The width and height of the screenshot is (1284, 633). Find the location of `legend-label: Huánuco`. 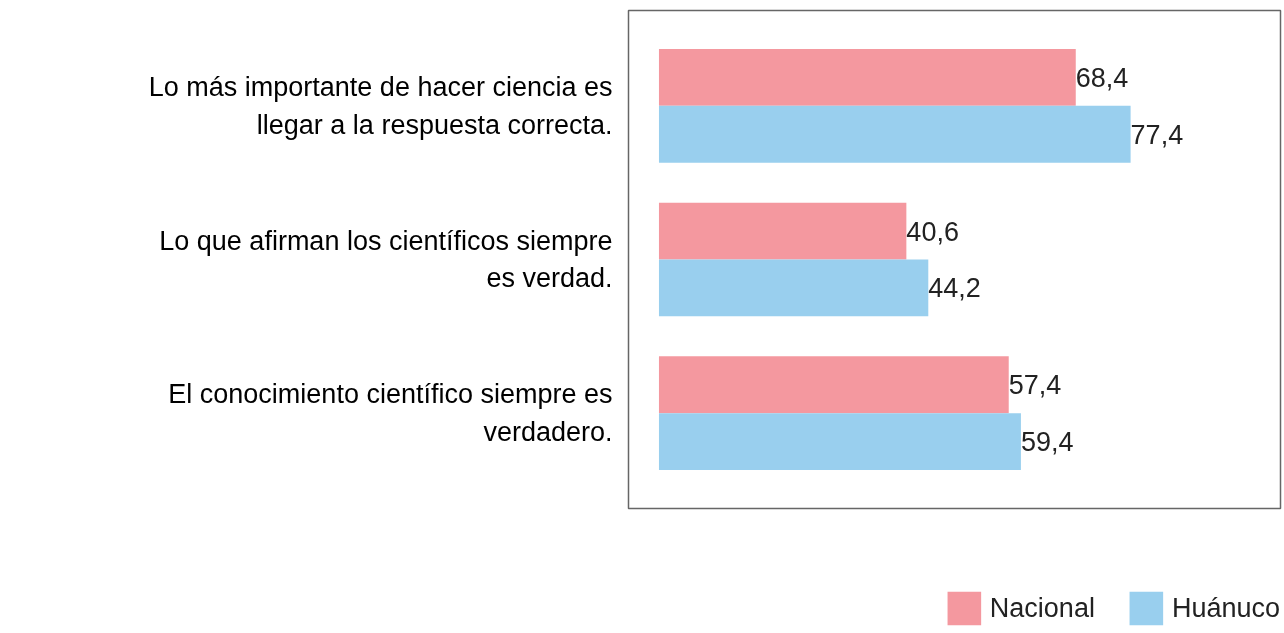

legend-label: Huánuco is located at coordinates (1225, 608).